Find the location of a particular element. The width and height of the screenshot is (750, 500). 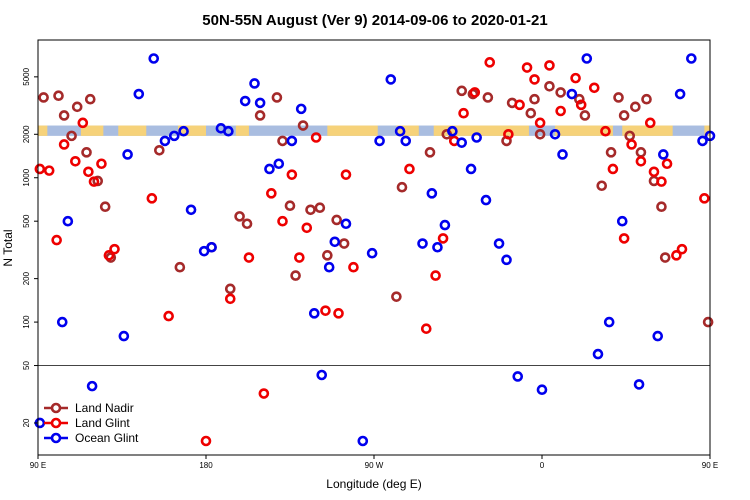

y-tick-label: 2000 is located at coordinates (26, 134).